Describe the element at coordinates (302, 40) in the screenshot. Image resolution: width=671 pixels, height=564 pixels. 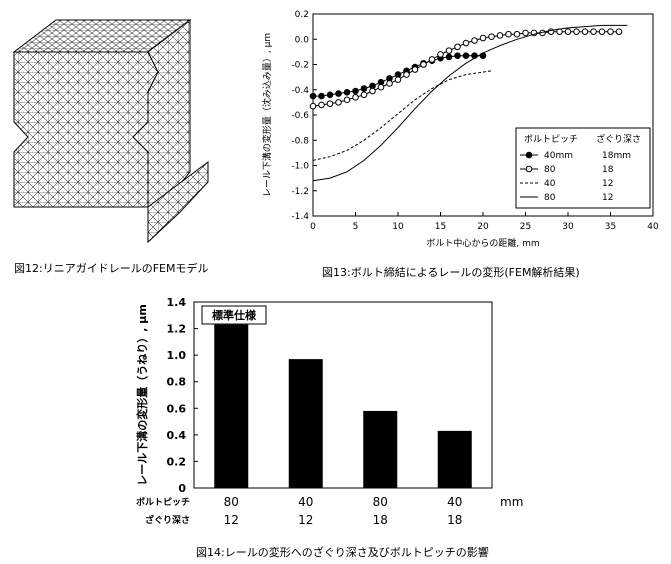
I see `y-tick-label: 0.0` at that location.